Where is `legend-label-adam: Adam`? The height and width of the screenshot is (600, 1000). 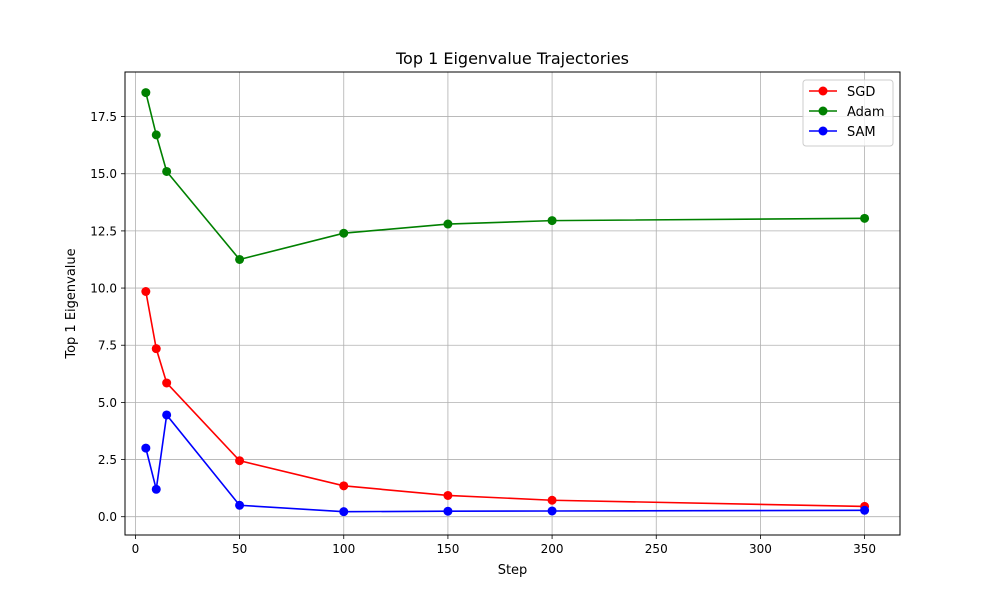 legend-label-adam: Adam is located at coordinates (866, 112).